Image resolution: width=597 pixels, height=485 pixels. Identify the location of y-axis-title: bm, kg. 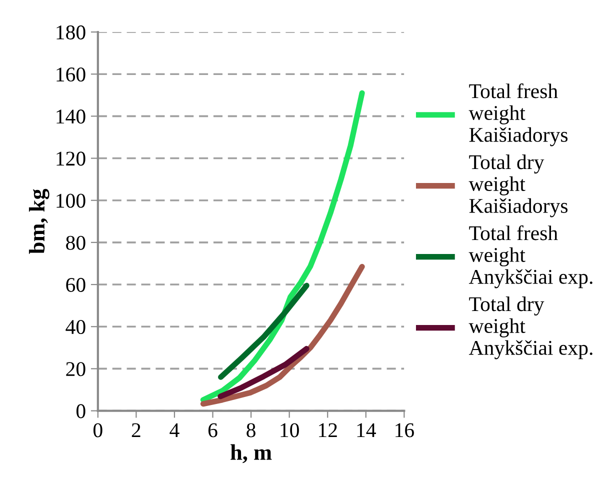
(39, 221).